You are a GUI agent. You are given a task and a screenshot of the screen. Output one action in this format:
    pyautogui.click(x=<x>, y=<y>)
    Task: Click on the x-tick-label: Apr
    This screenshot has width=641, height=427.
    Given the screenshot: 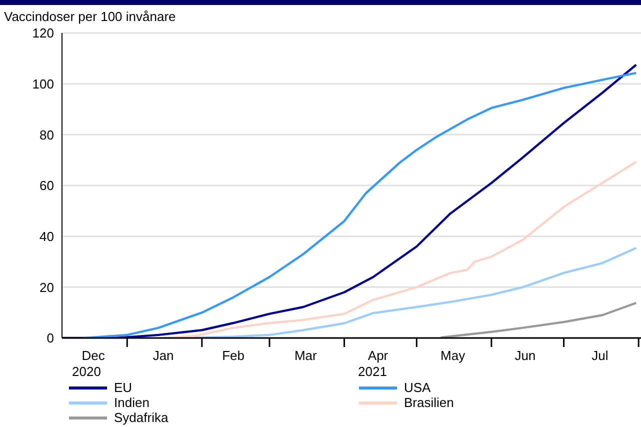 What is the action you would take?
    pyautogui.click(x=378, y=355)
    